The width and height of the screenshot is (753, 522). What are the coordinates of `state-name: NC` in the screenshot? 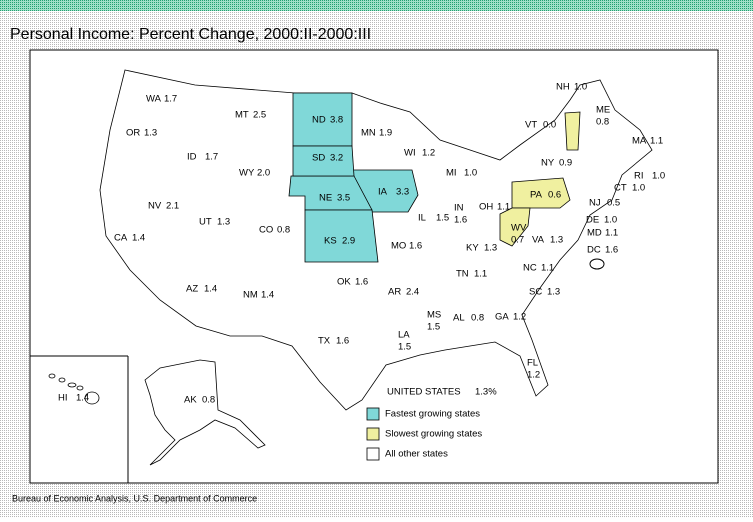 It's located at (530, 268).